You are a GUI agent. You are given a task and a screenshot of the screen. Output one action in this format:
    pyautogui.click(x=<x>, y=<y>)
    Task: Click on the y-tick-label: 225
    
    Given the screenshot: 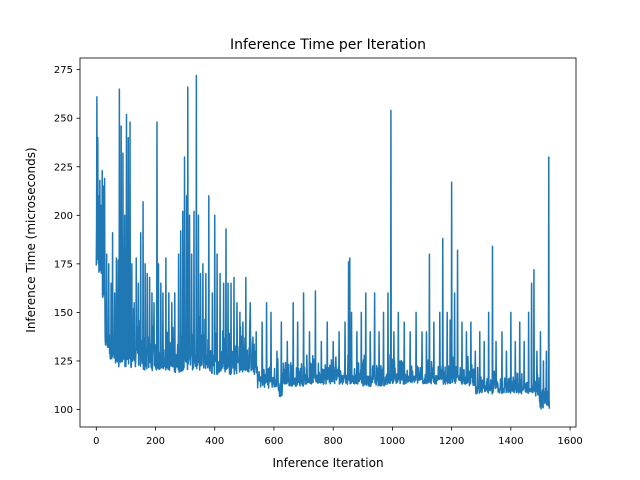 What is the action you would take?
    pyautogui.click(x=63, y=167)
    